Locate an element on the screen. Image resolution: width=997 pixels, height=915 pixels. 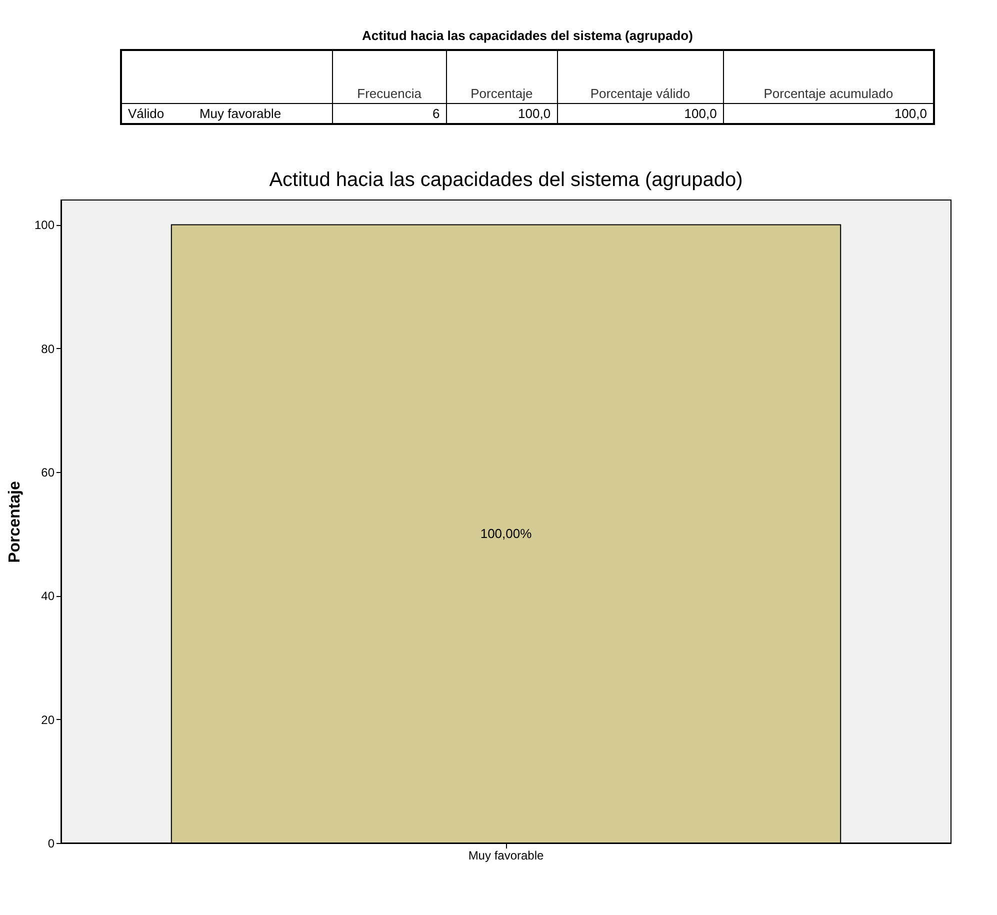
category-label: Porcentaje válido is located at coordinates (640, 77).